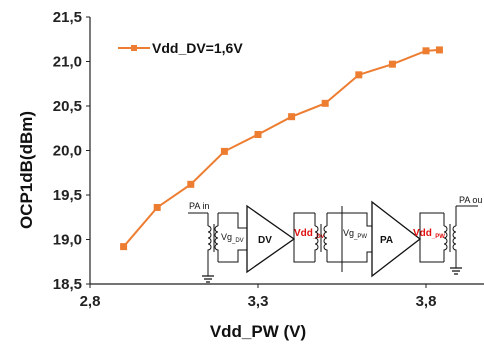 This screenshot has width=484, height=349. I want to click on input-transformer-primary, so click(209, 241).